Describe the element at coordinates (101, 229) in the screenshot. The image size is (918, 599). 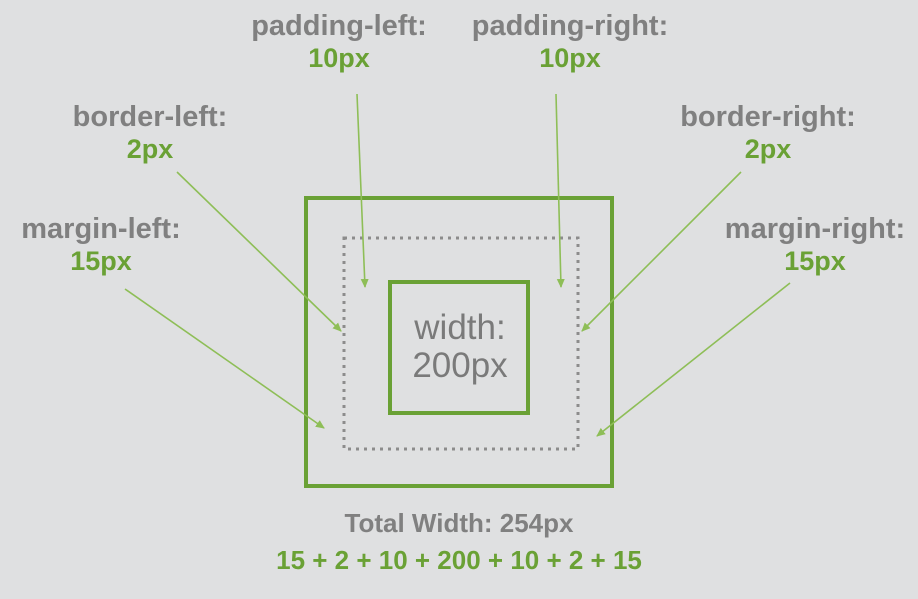
I see `margin-left-property: margin-left:` at that location.